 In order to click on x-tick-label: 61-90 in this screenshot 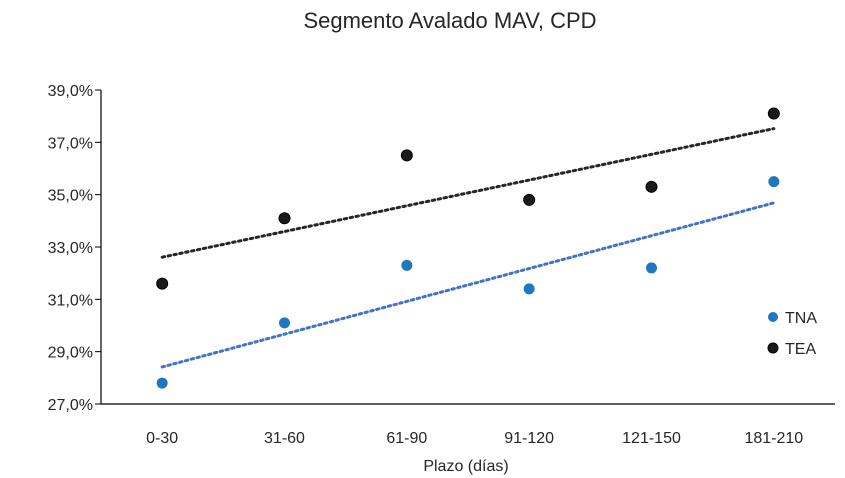, I will do `click(406, 438)`.